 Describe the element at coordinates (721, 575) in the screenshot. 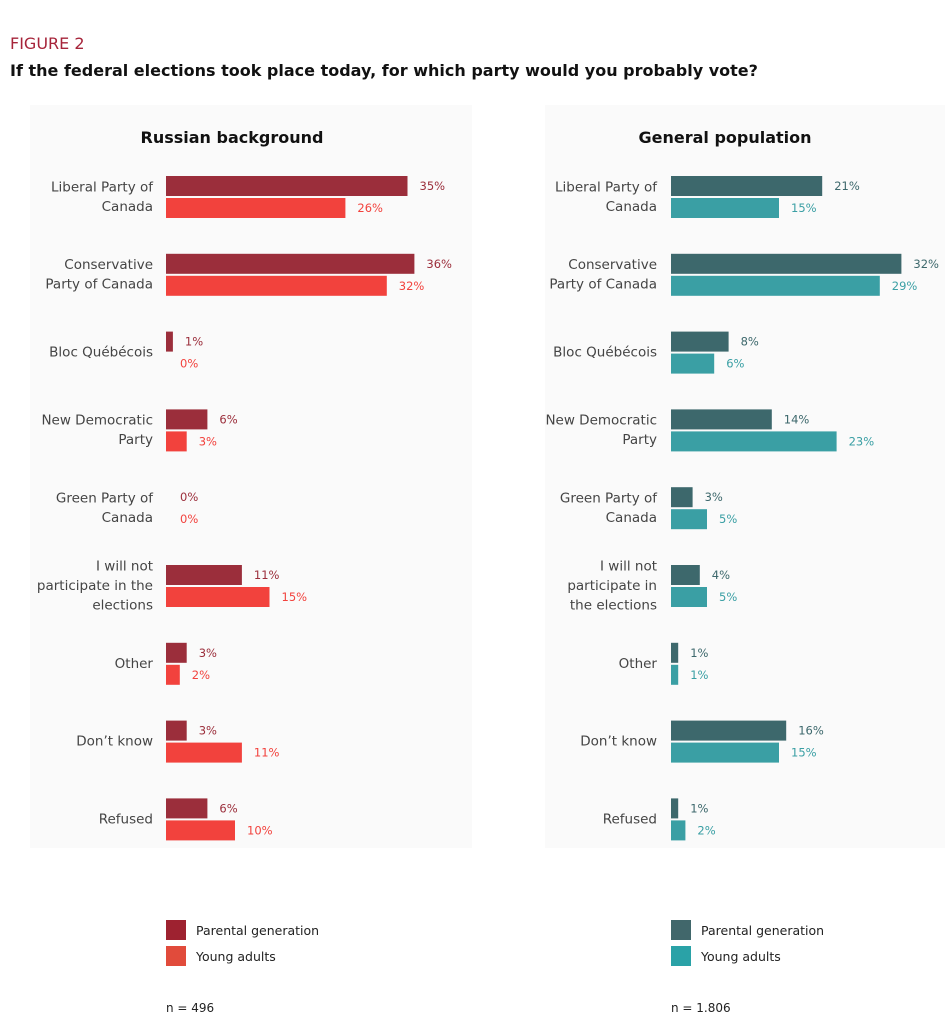

I see `data-label: 4%` at that location.